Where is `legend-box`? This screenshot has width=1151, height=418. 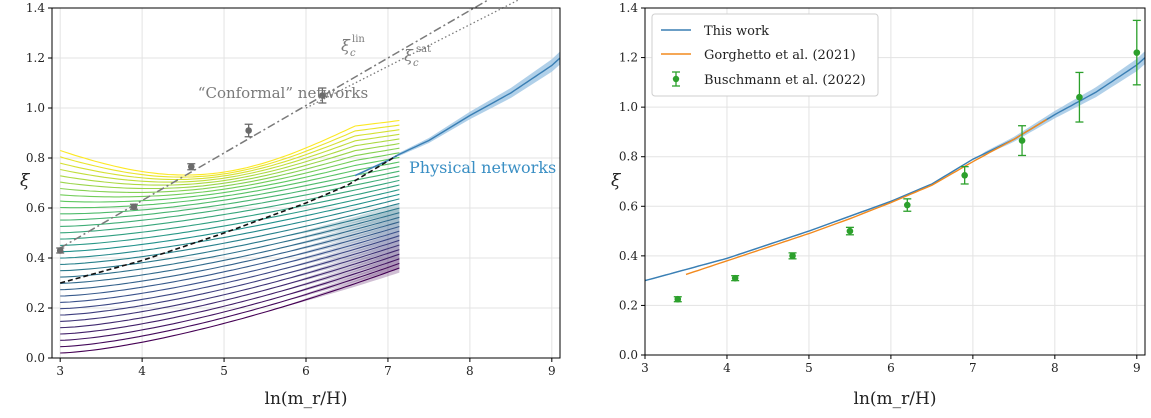 legend-box is located at coordinates (765, 55).